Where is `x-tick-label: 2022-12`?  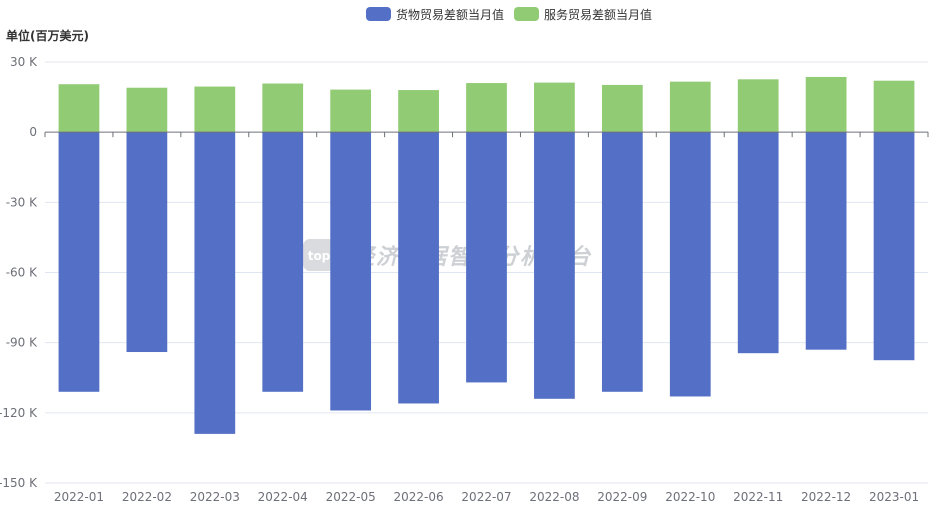 x-tick-label: 2022-12 is located at coordinates (826, 497).